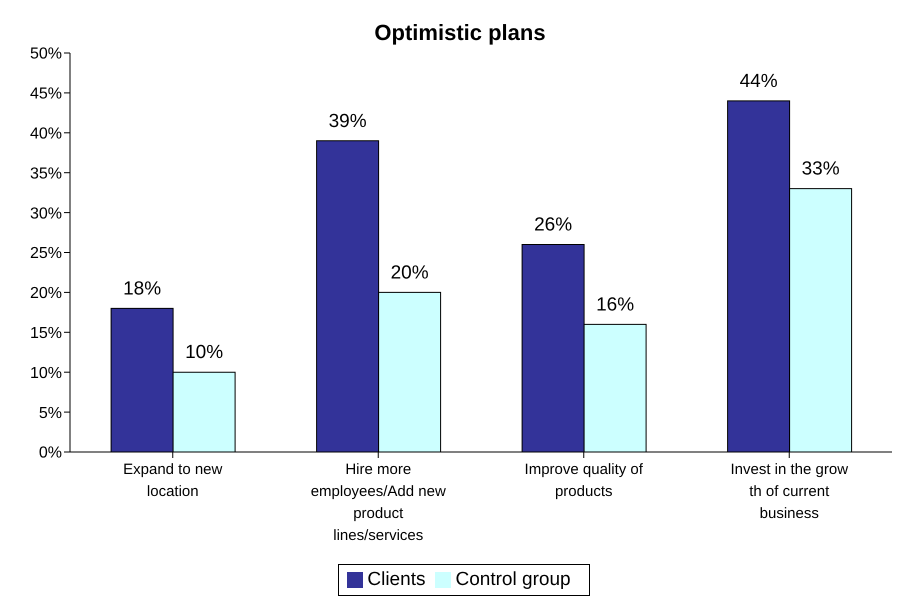  Describe the element at coordinates (142, 289) in the screenshot. I see `data-label: 18%` at that location.